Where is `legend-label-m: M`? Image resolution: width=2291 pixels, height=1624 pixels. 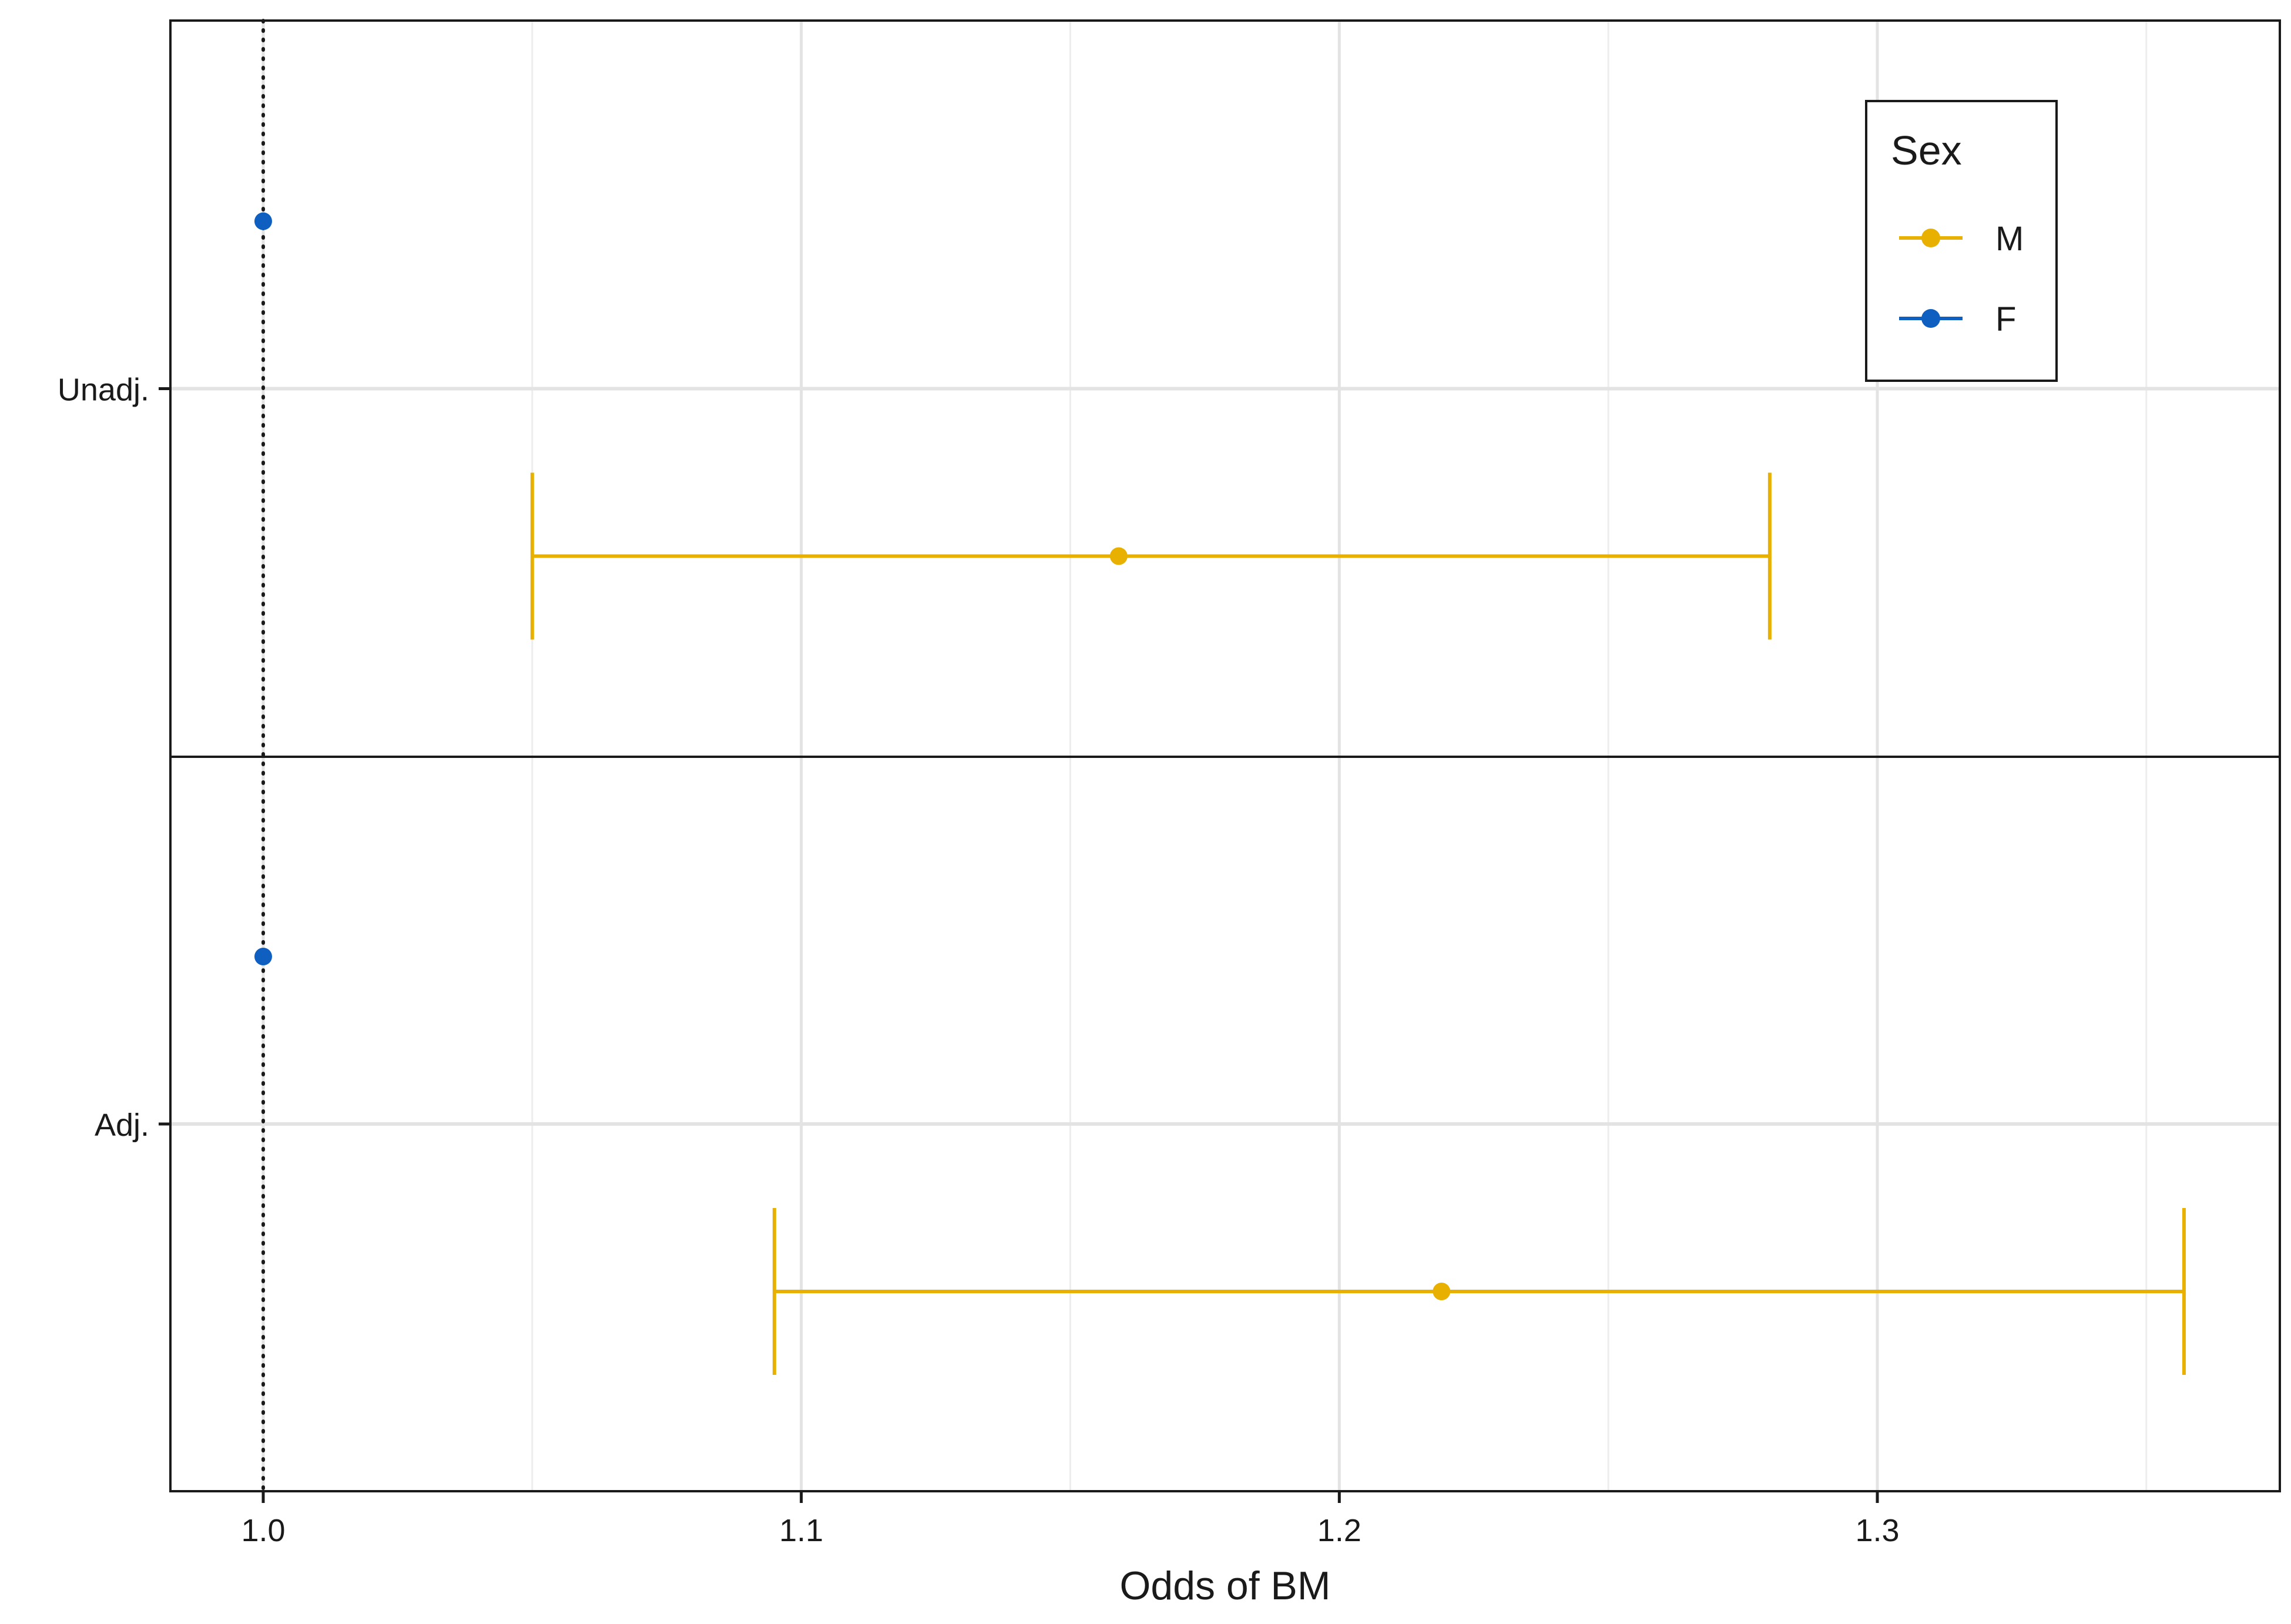 legend-label-m: M is located at coordinates (2009, 239).